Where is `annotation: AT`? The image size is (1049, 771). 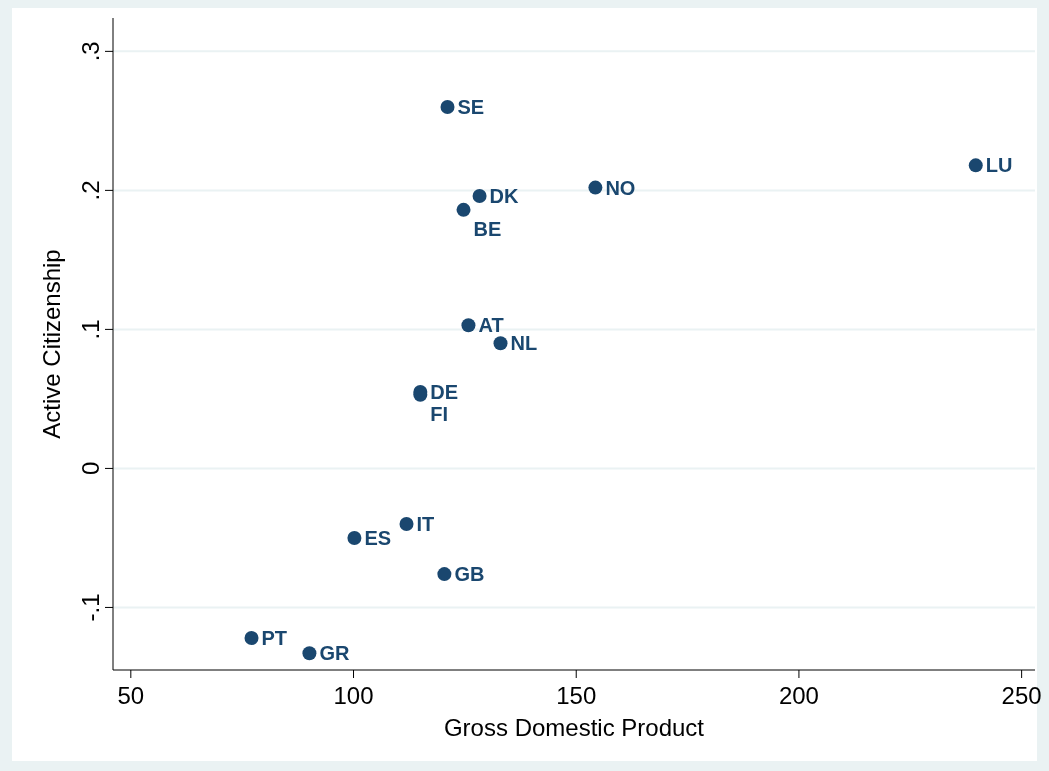 annotation: AT is located at coordinates (491, 325).